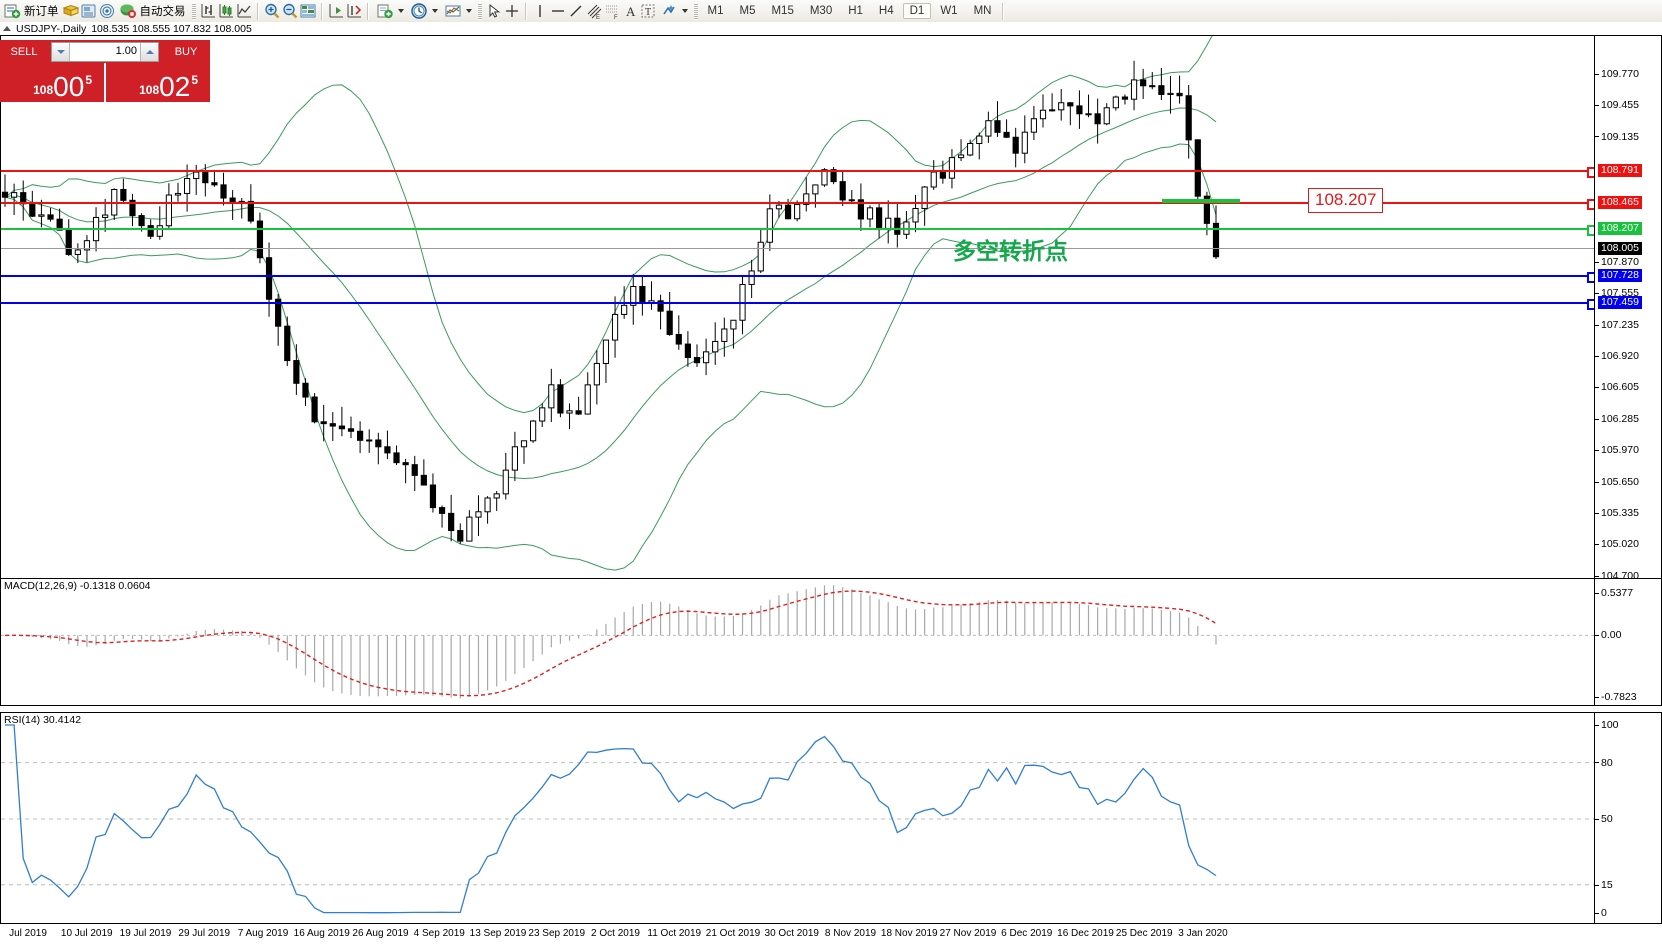  What do you see at coordinates (105, 51) in the screenshot?
I see `volume-stepper: 1.00` at bounding box center [105, 51].